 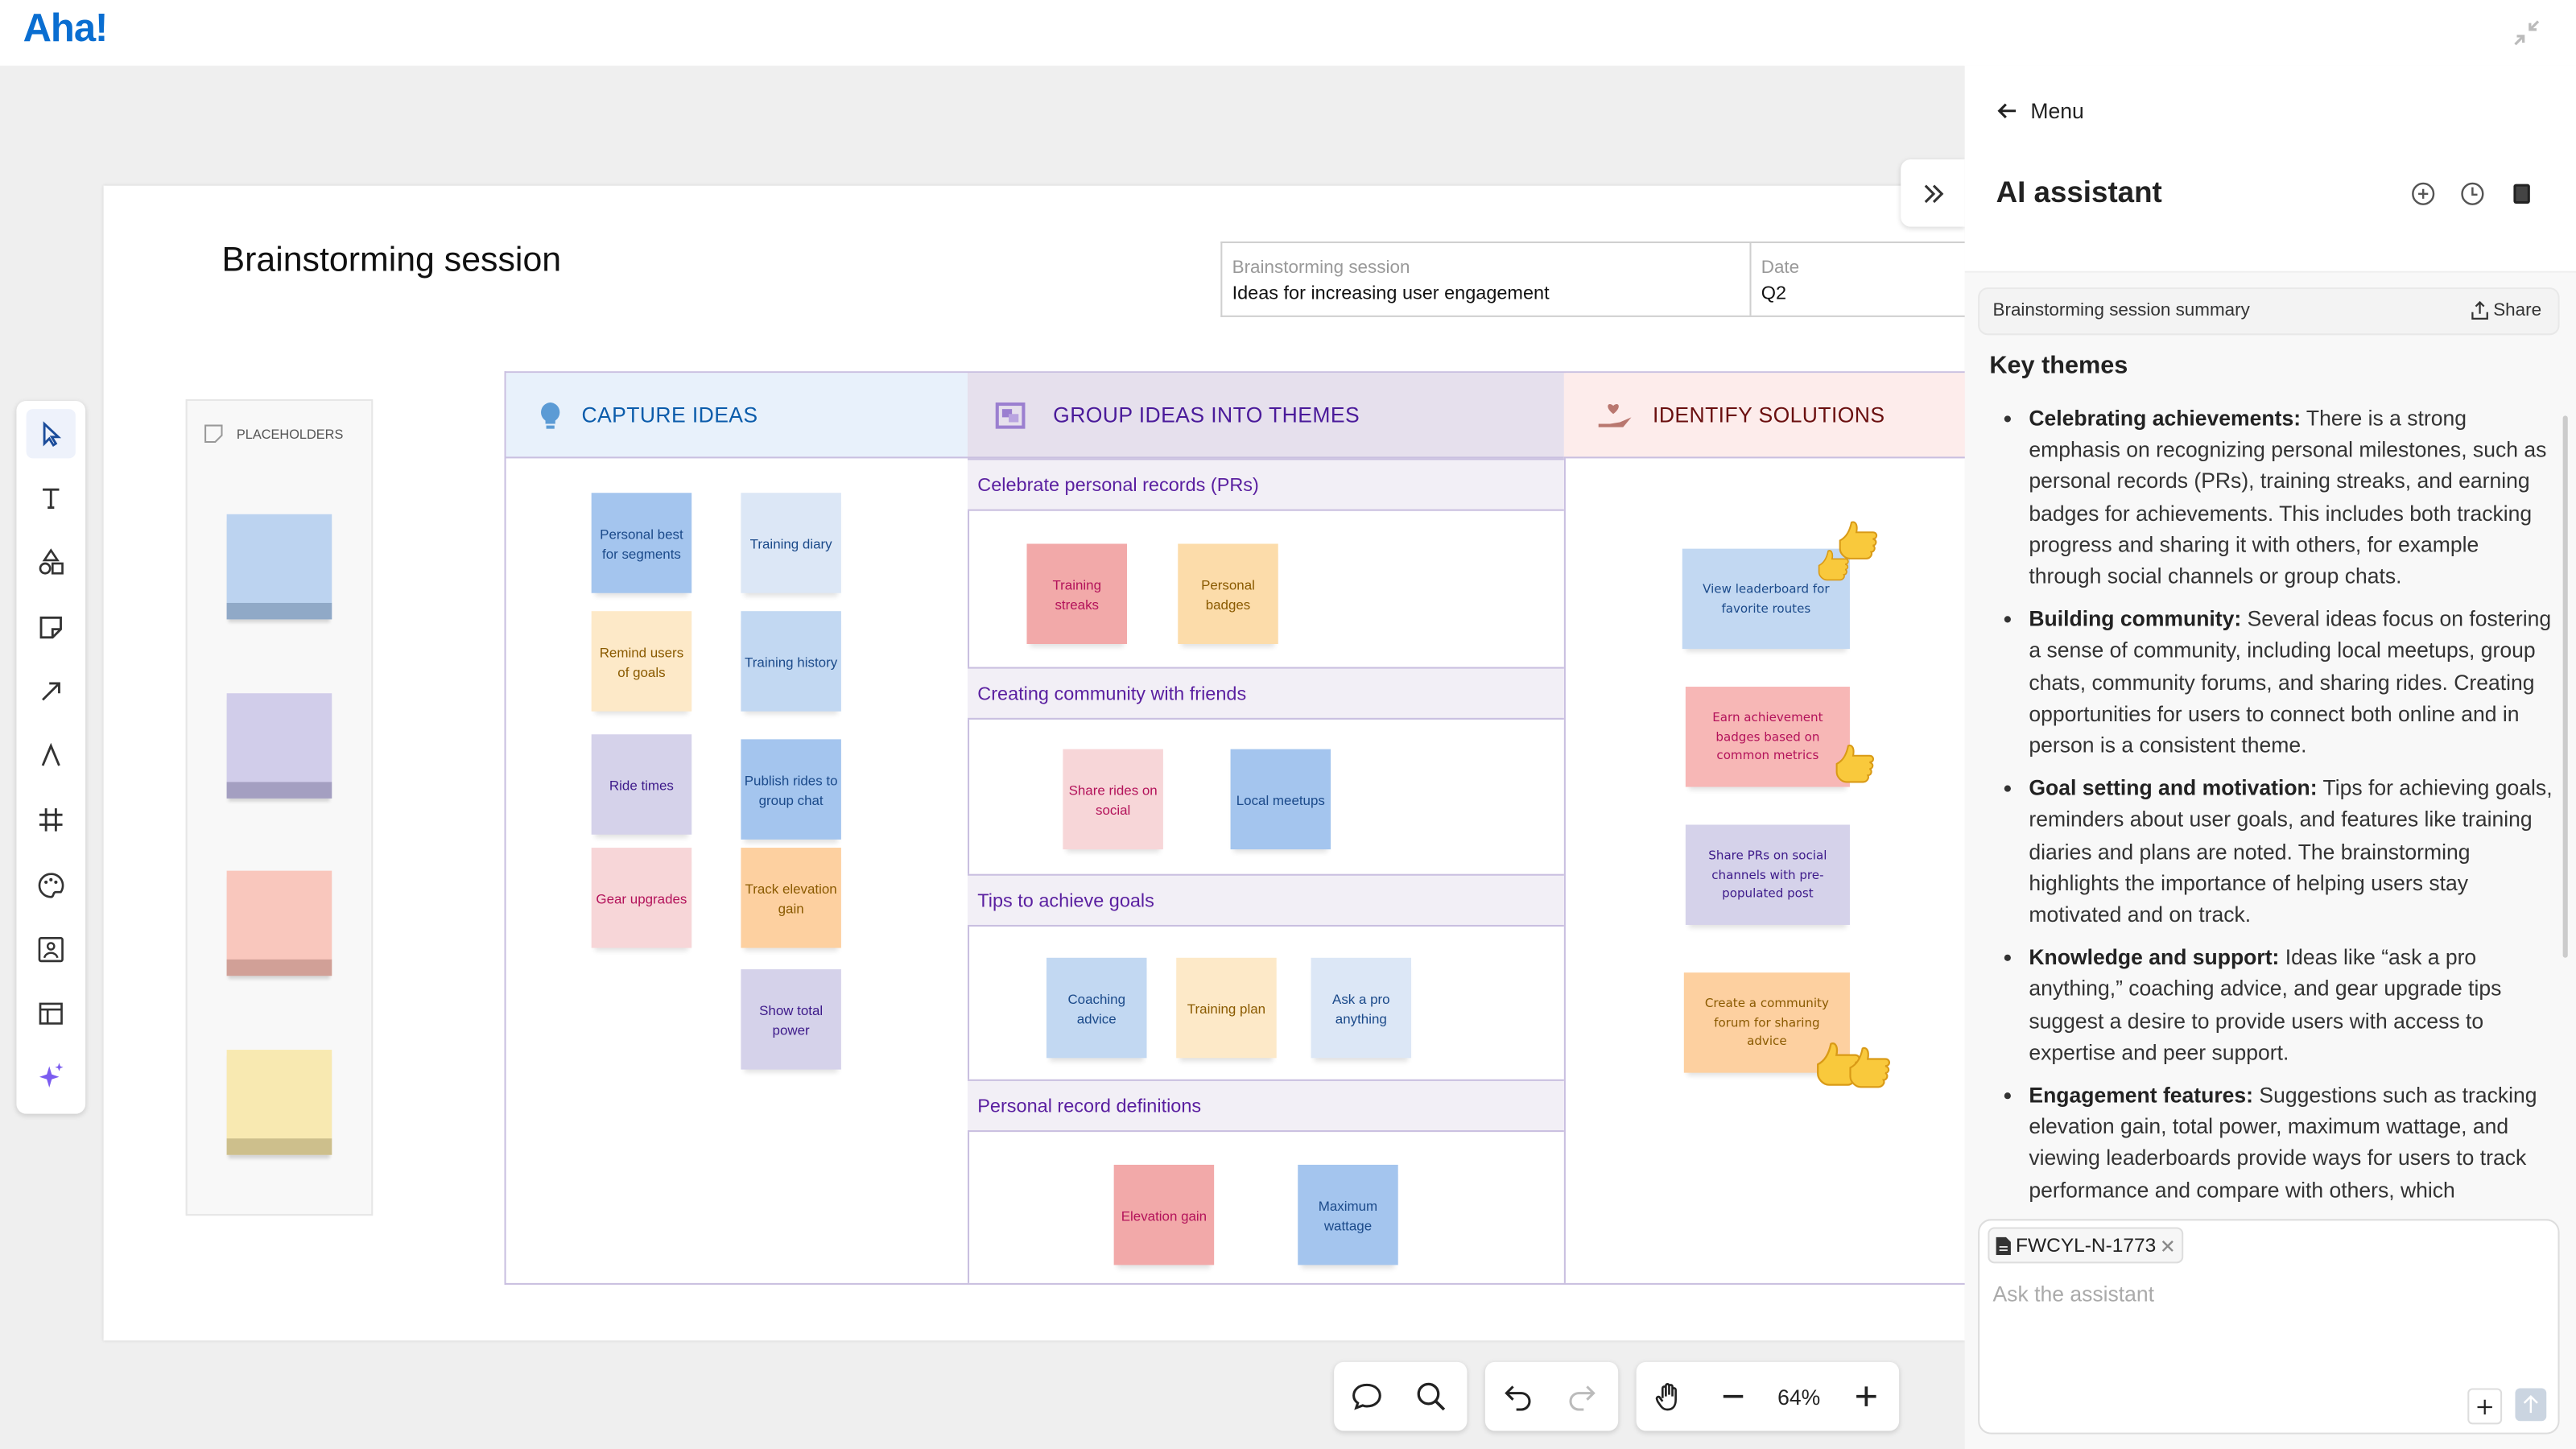 I want to click on menu-back-link: Menu, so click(x=2040, y=111).